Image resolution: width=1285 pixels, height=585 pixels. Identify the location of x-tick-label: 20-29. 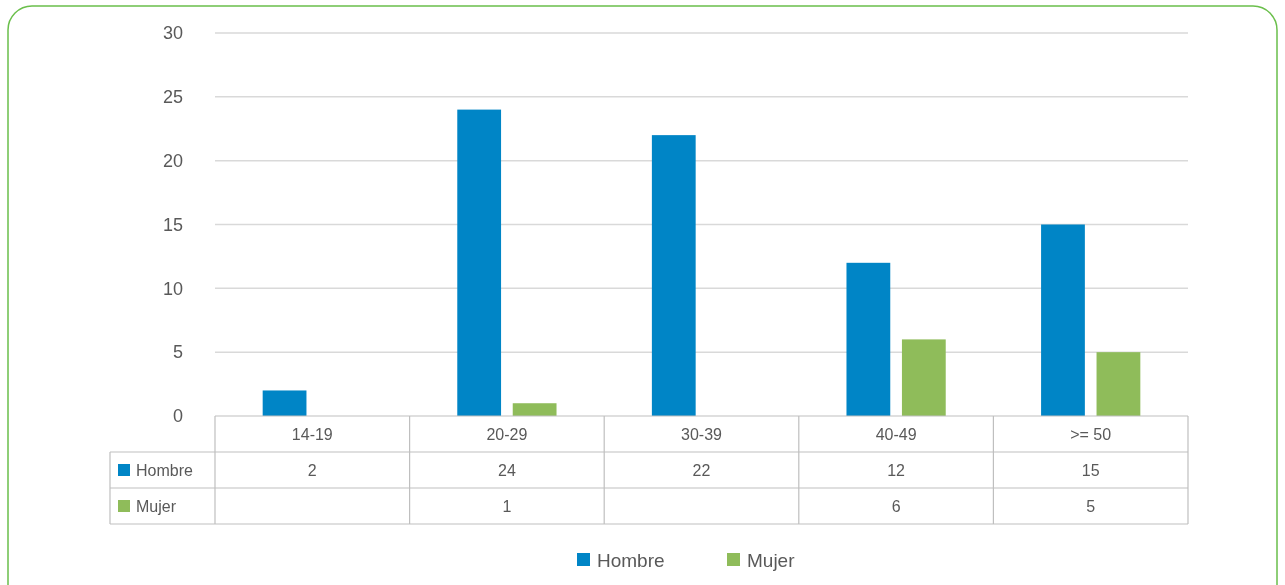
(507, 434).